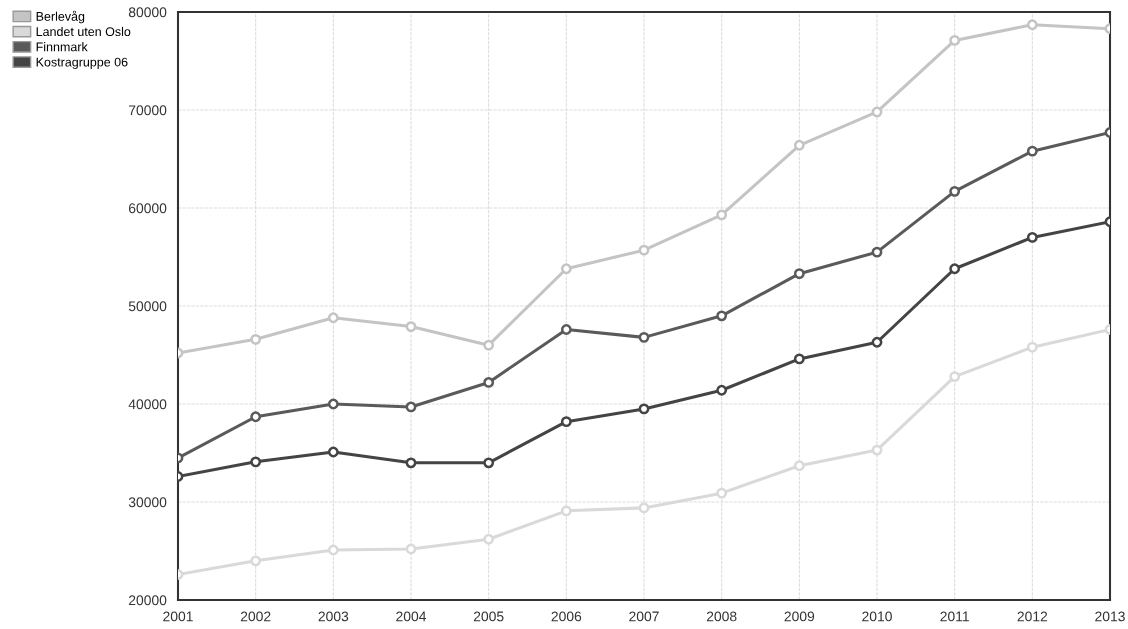  Describe the element at coordinates (877, 616) in the screenshot. I see `x-tick-label: 2010` at that location.